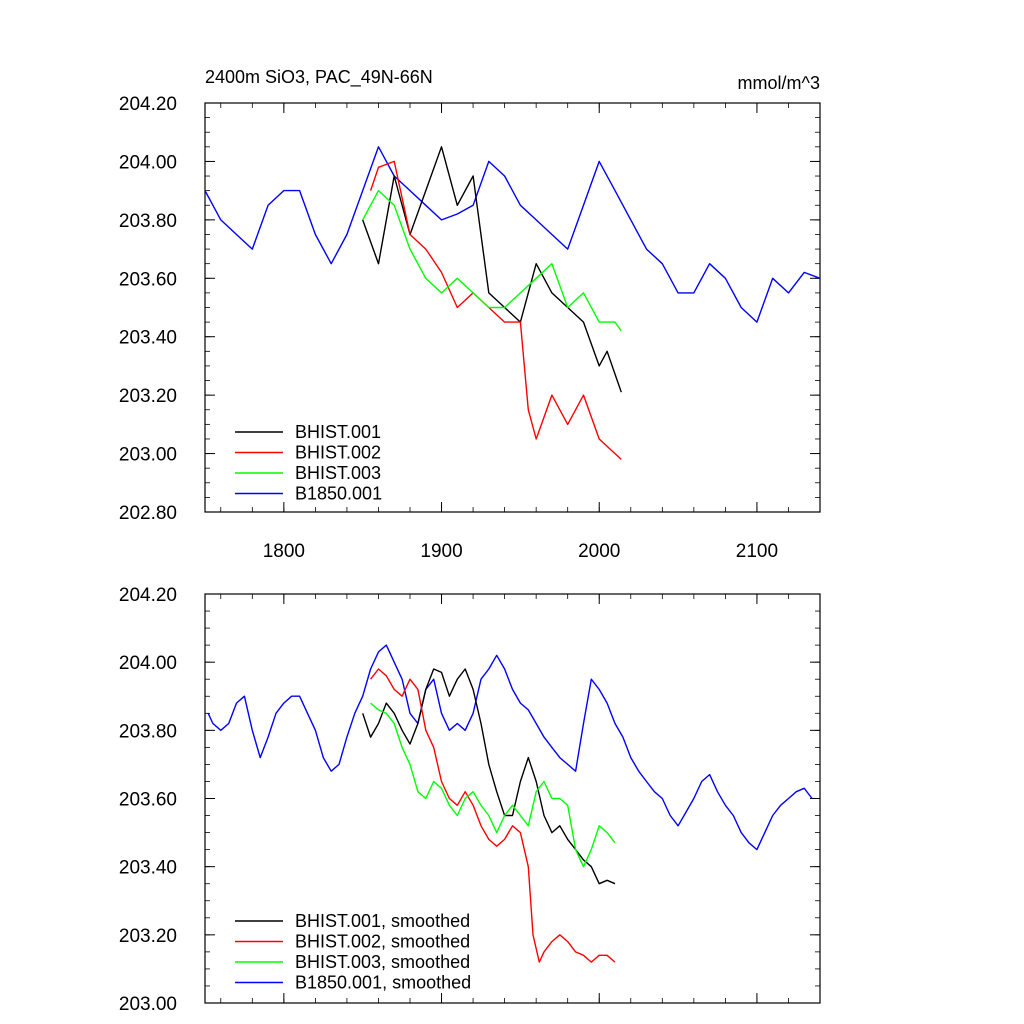 The image size is (1024, 1024). I want to click on legend-label: BHIST.002, so click(338, 453).